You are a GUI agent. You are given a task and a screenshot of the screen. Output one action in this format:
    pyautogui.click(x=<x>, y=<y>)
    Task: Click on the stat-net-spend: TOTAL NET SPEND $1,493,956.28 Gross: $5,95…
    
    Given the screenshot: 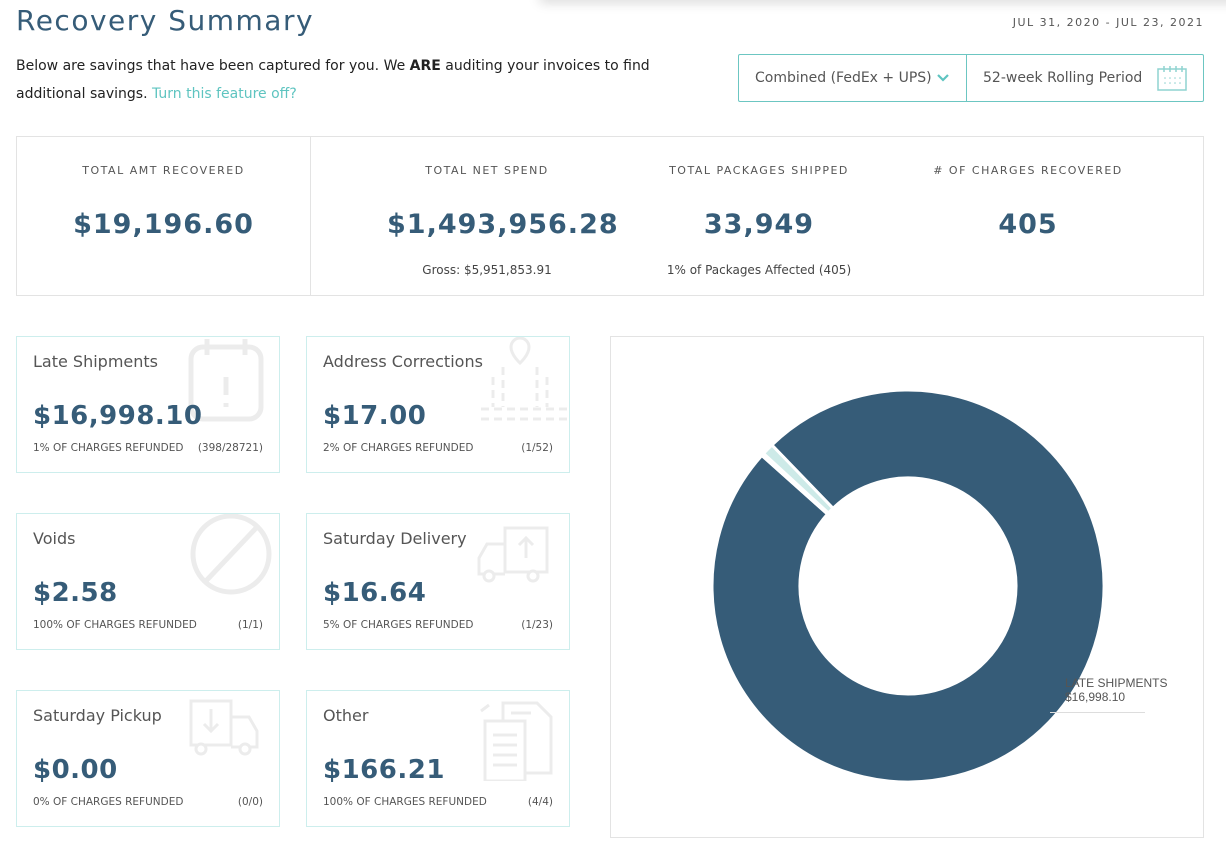 What is the action you would take?
    pyautogui.click(x=503, y=216)
    